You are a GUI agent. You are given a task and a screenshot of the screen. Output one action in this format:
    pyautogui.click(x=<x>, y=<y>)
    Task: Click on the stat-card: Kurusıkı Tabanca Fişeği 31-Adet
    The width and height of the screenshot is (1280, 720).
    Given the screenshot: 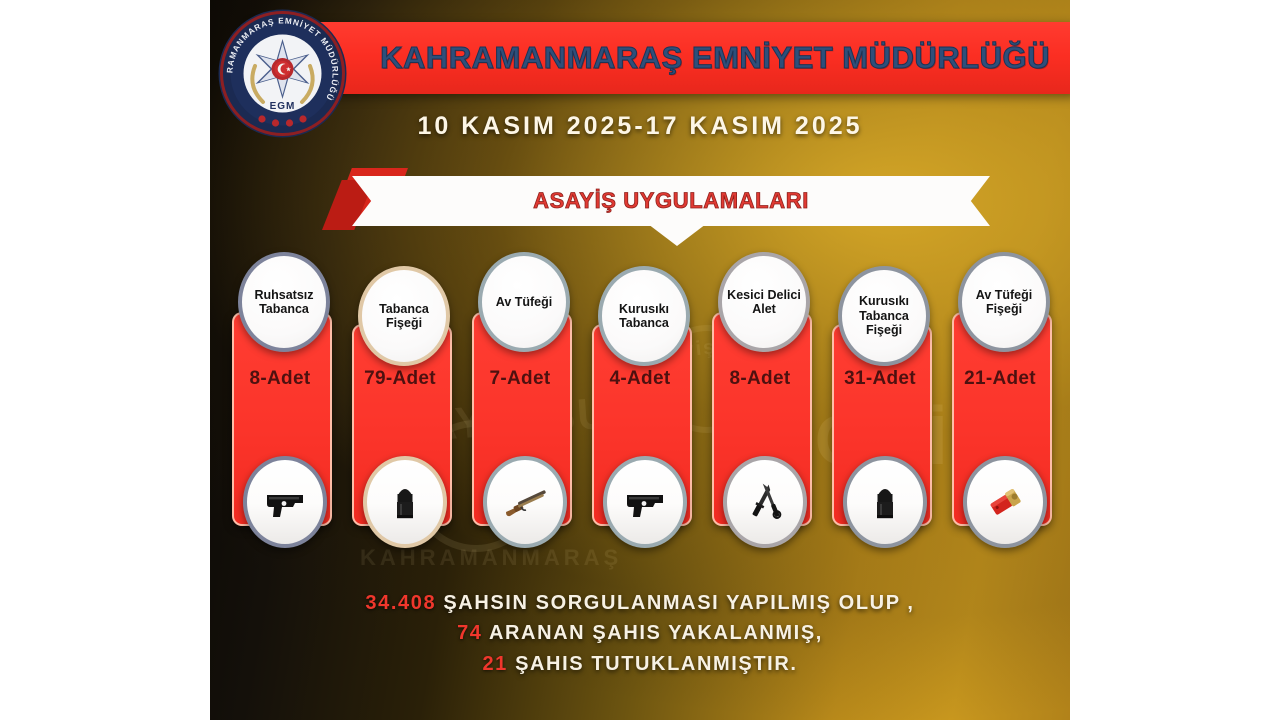 What is the action you would take?
    pyautogui.click(x=880, y=400)
    